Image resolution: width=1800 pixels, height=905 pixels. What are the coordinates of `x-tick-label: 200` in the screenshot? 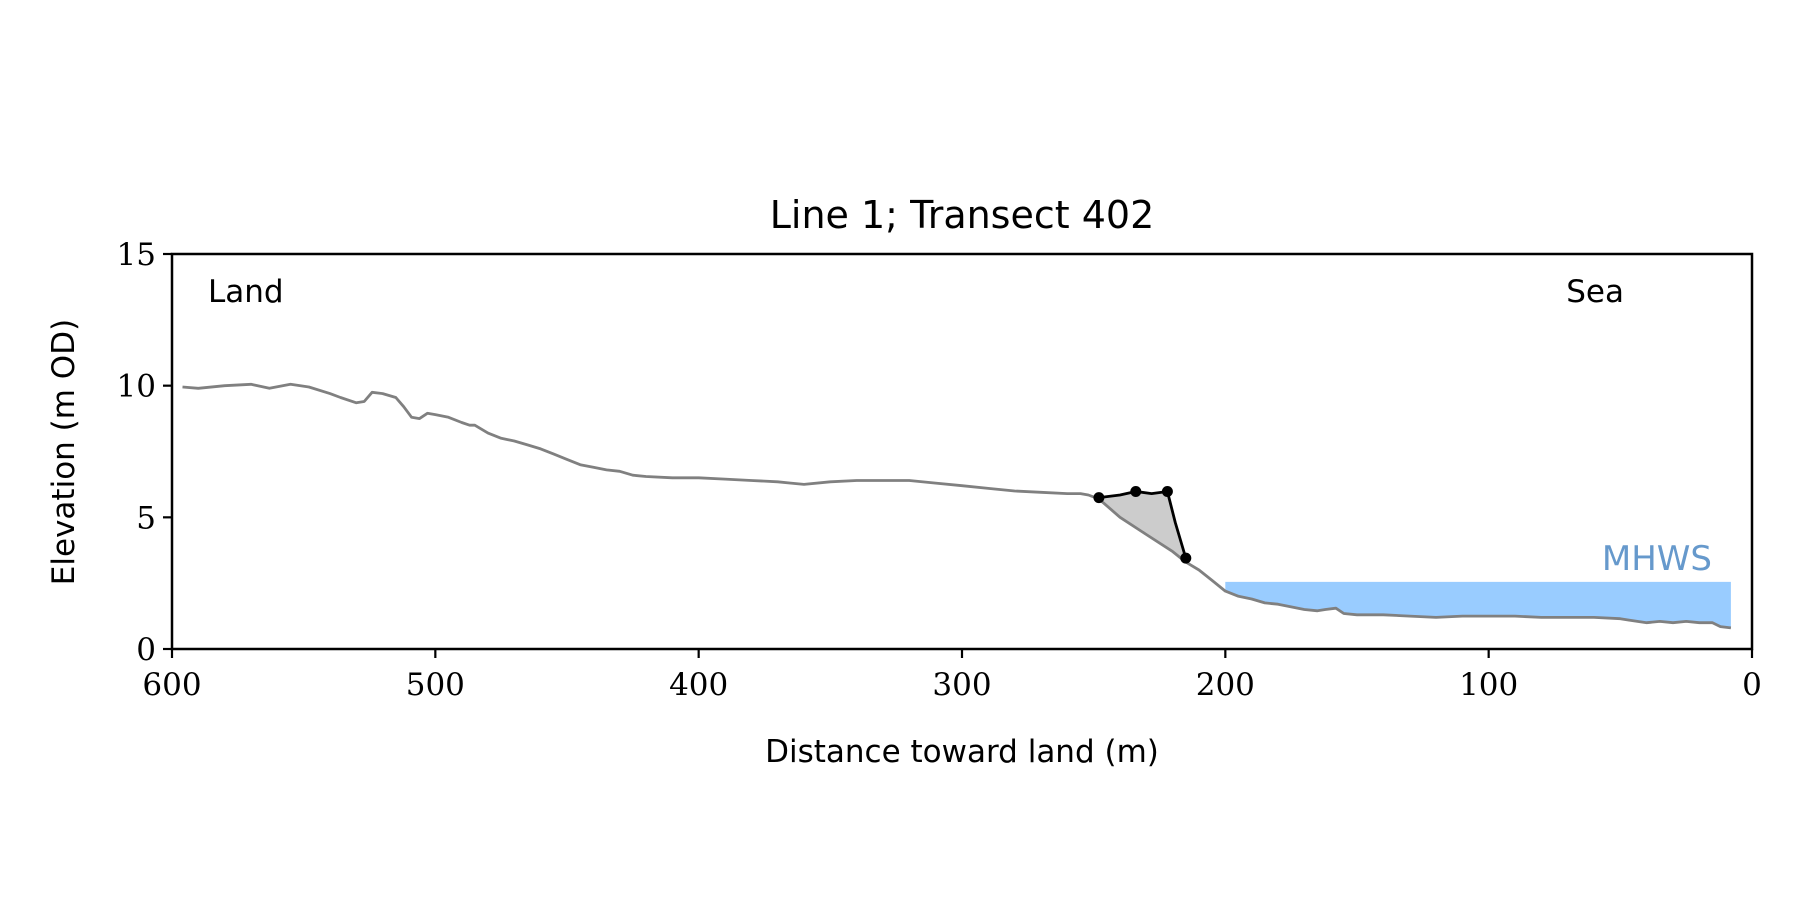 It's located at (1225, 685).